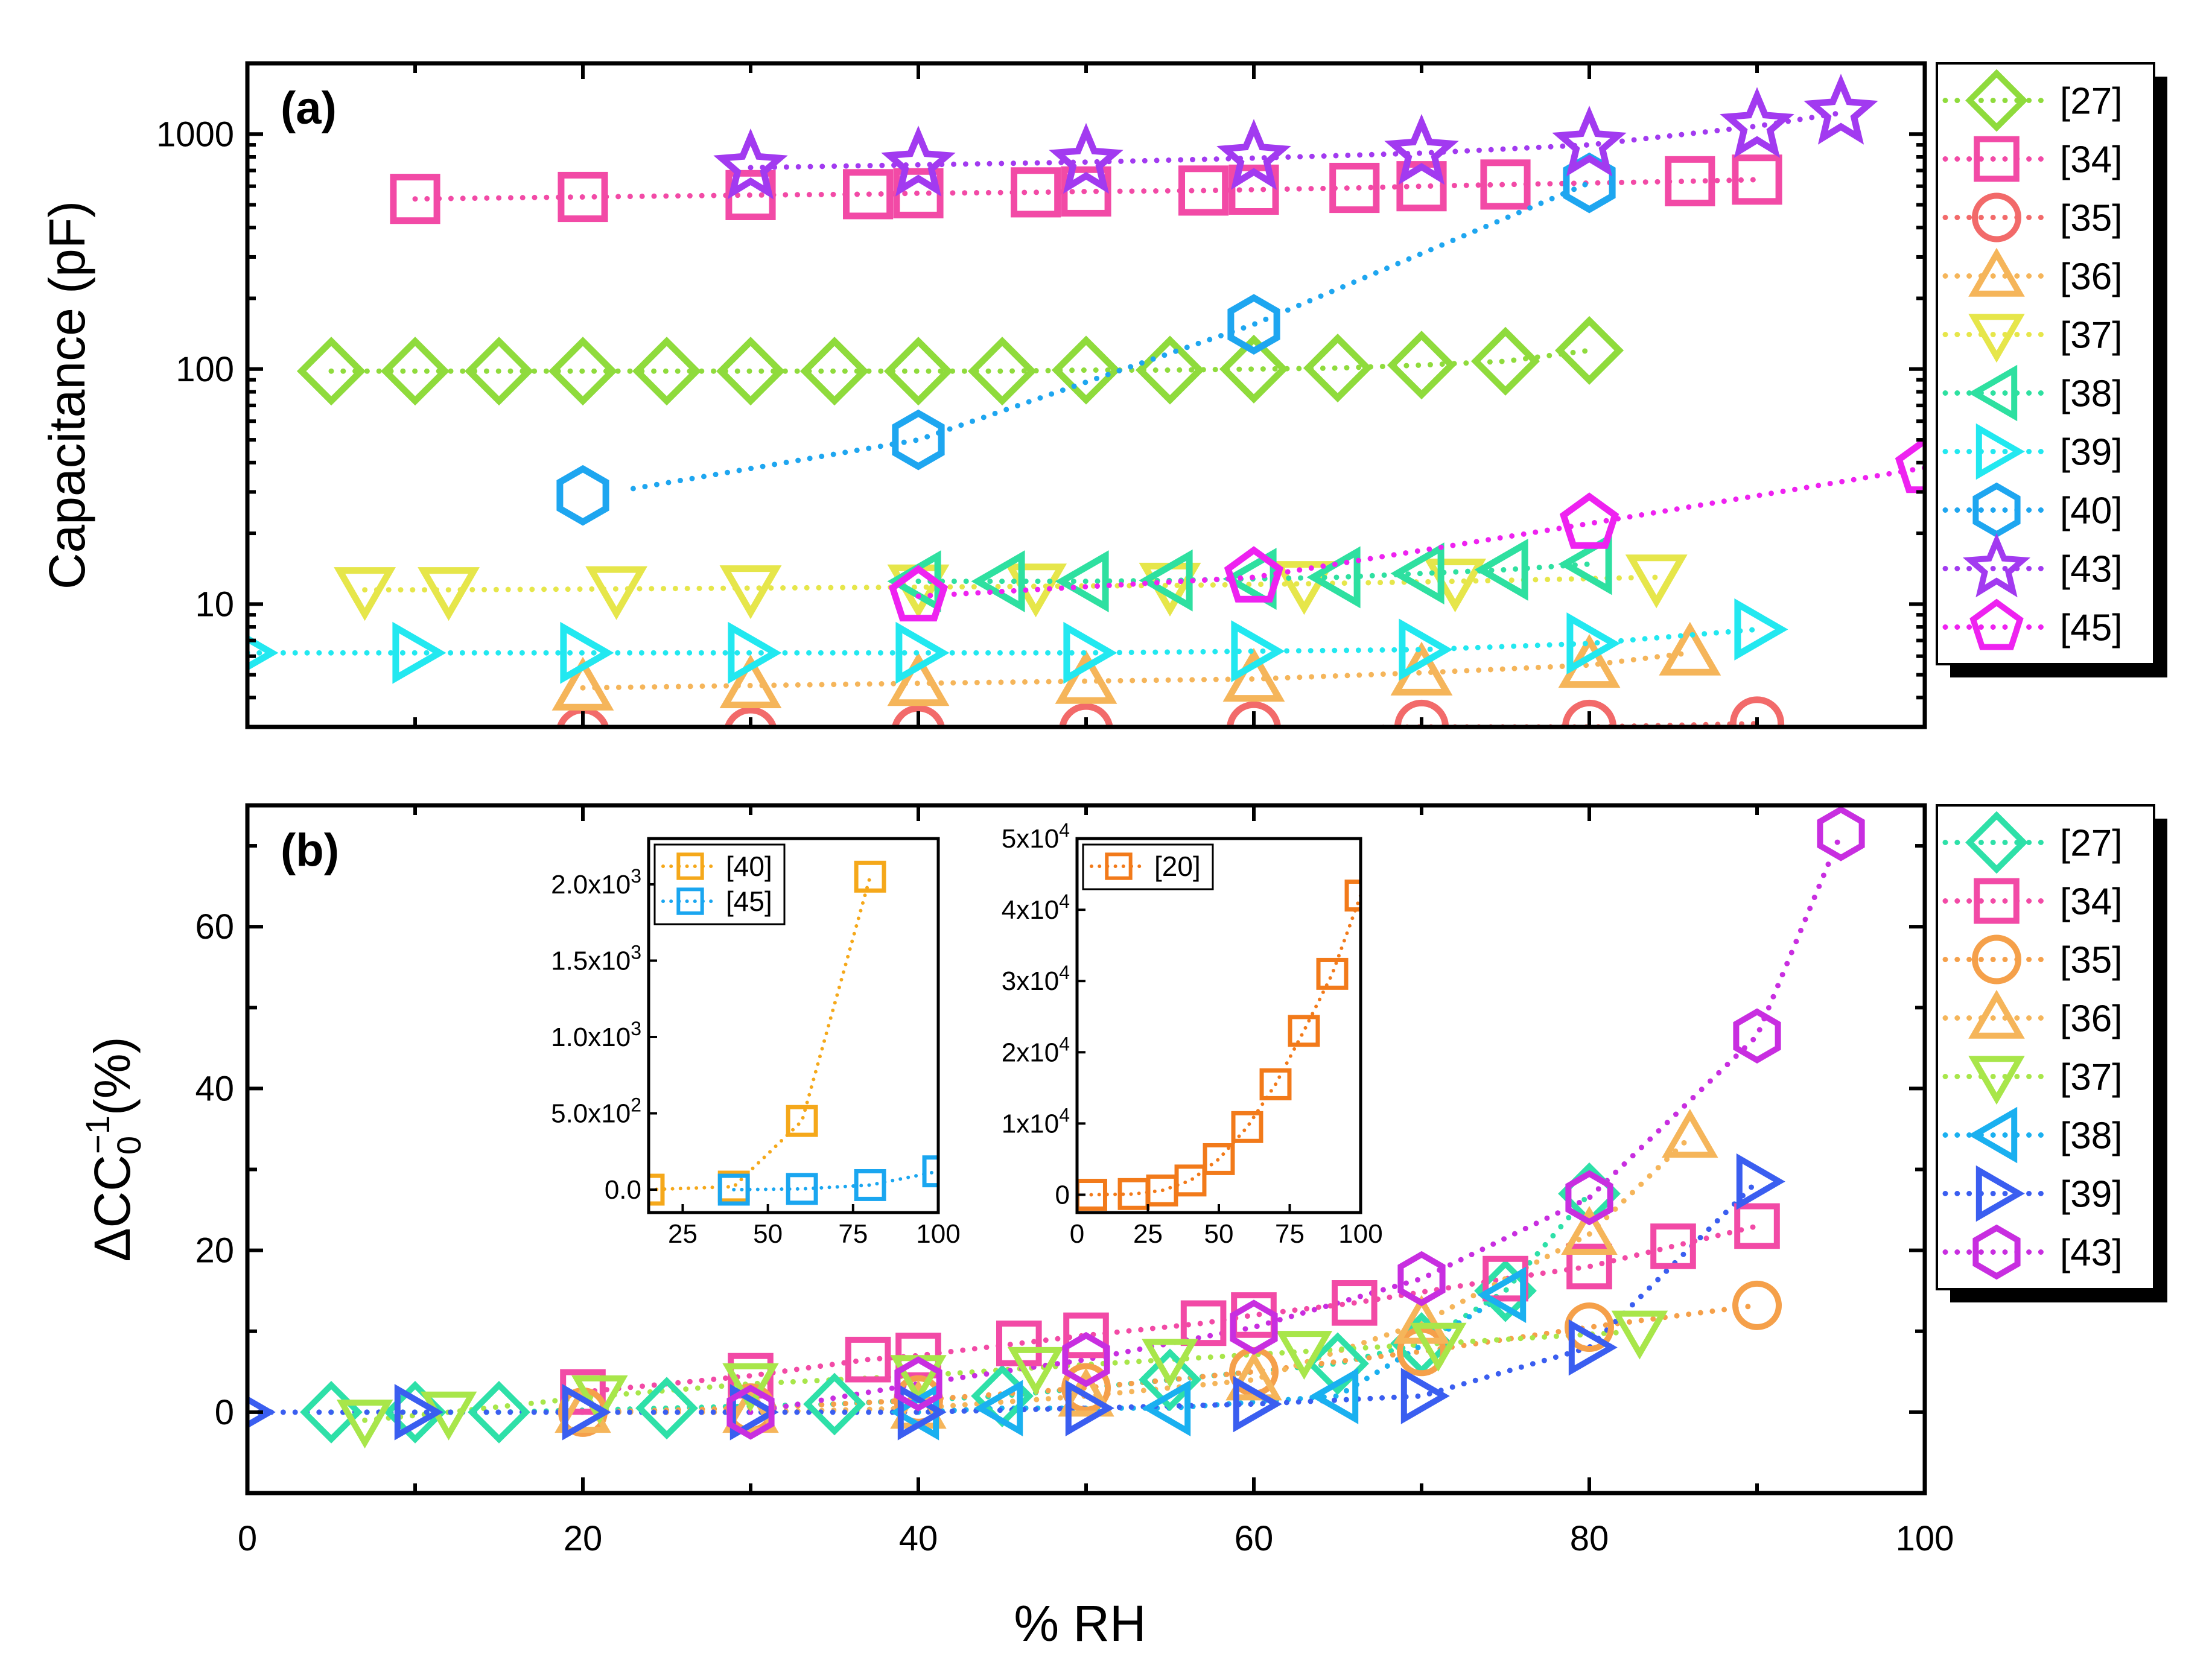 This screenshot has width=2212, height=1665. I want to click on series-line-[34], so click(1086, 189).